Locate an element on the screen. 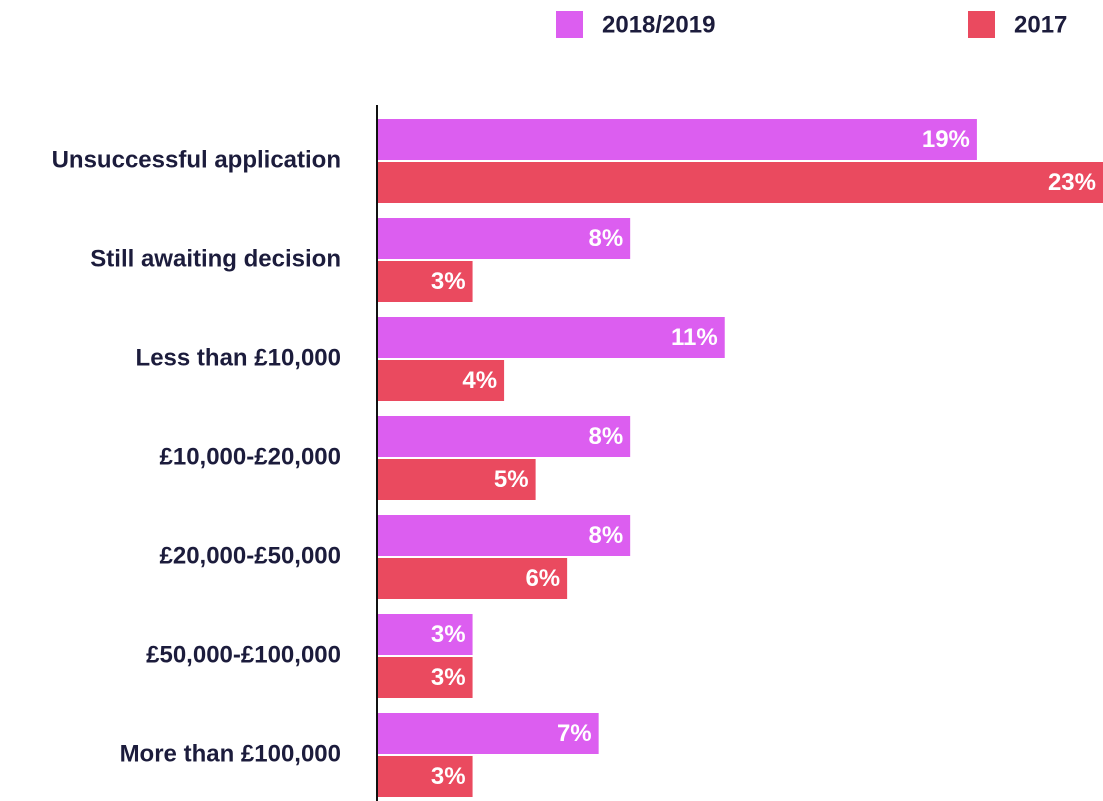  value-label: 6% is located at coordinates (542, 578).